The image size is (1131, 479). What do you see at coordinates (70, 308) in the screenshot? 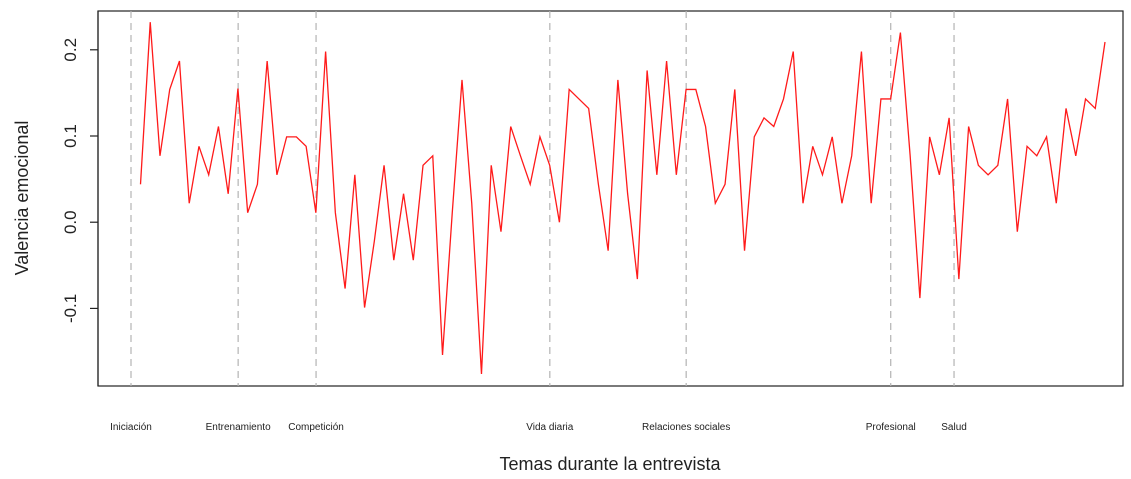
I see `y-tick-label: -0.1` at bounding box center [70, 308].